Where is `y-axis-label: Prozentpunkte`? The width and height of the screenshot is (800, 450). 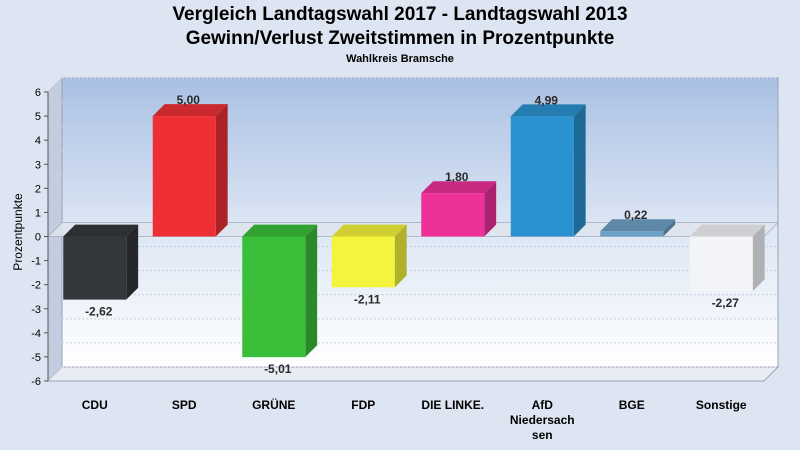 y-axis-label: Prozentpunkte is located at coordinates (18, 232).